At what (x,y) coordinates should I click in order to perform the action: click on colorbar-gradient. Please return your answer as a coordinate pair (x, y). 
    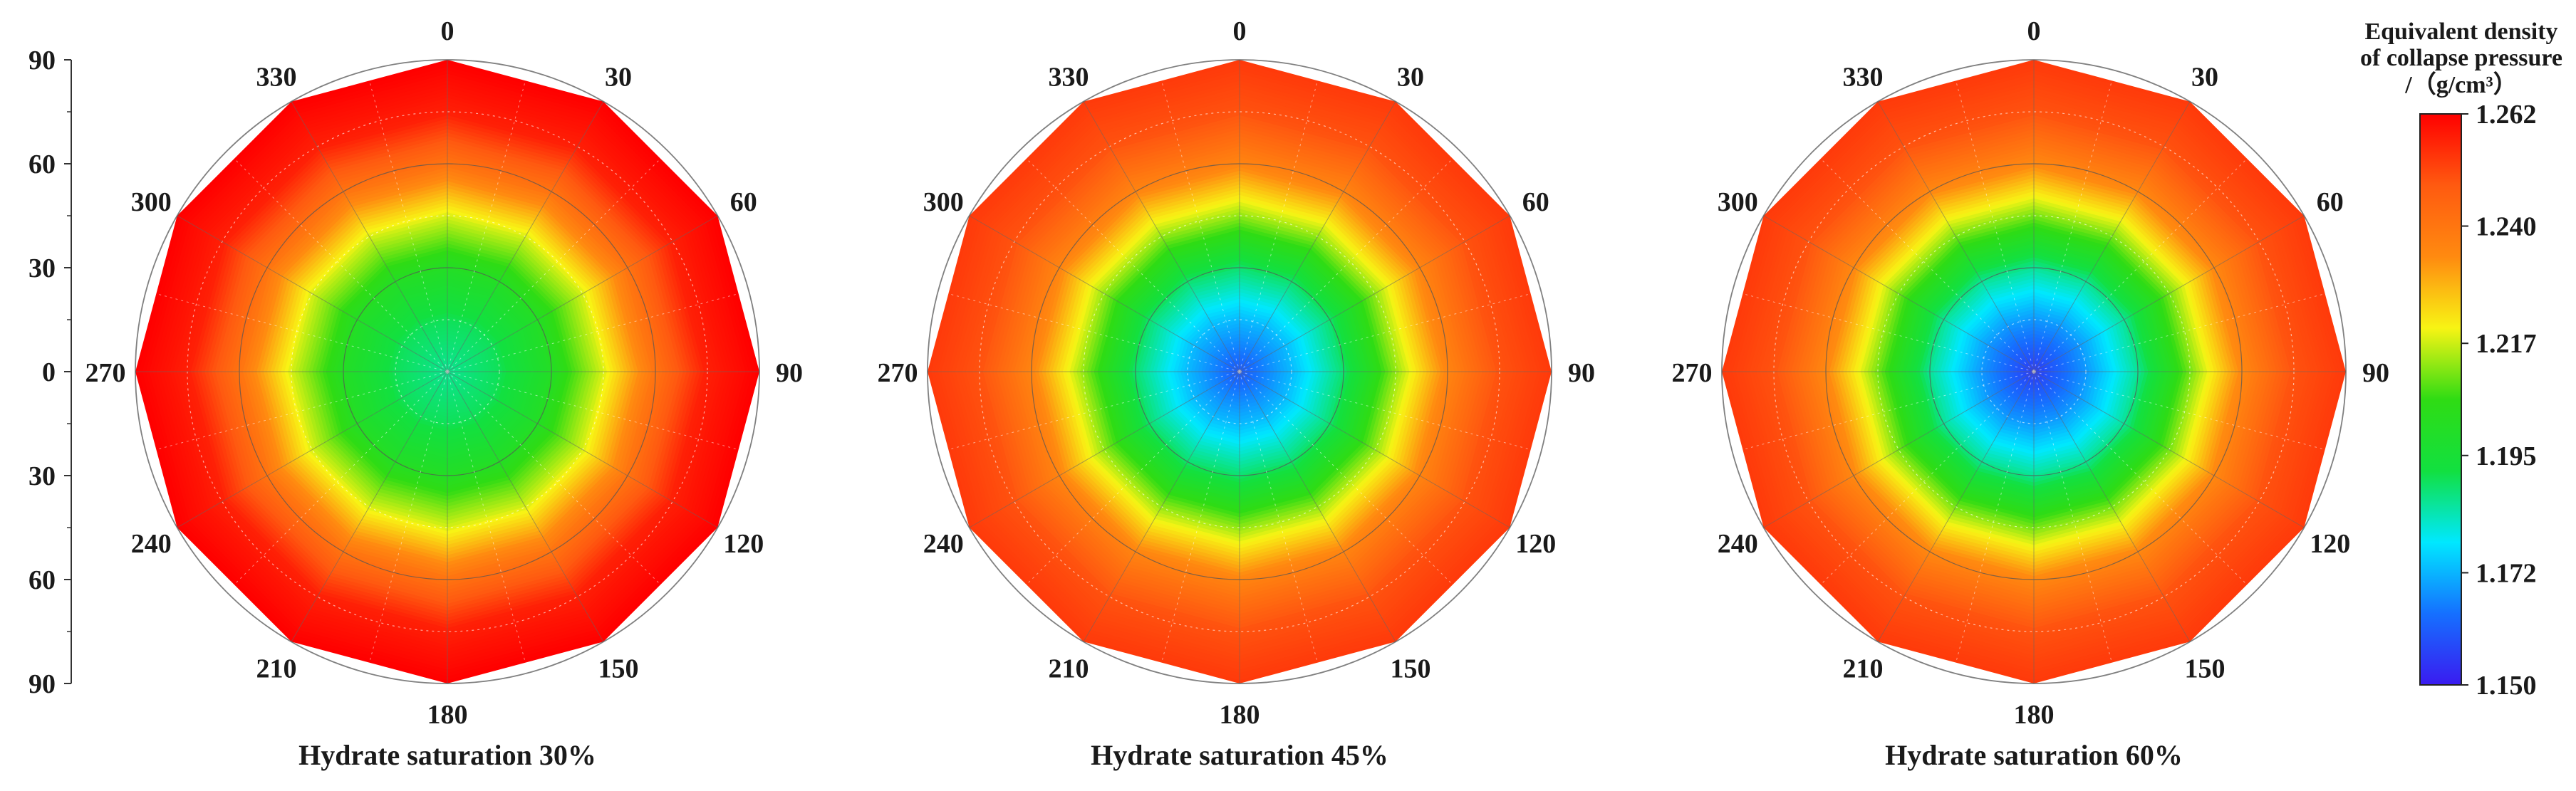
    Looking at the image, I should click on (2440, 400).